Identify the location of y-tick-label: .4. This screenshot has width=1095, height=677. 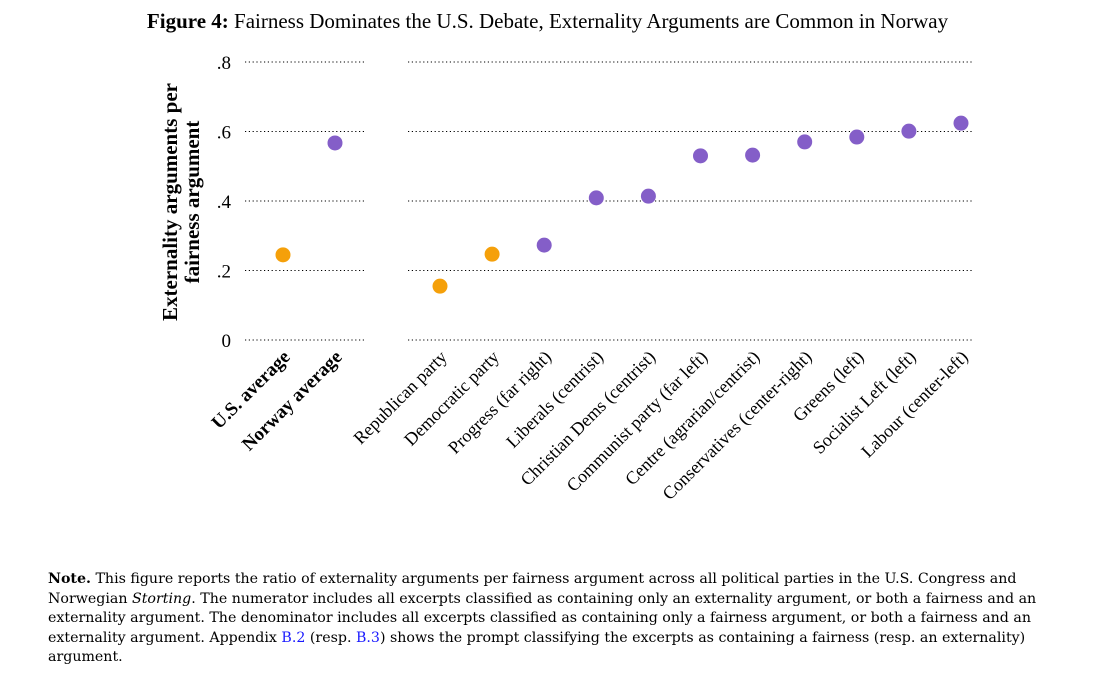
(224, 202).